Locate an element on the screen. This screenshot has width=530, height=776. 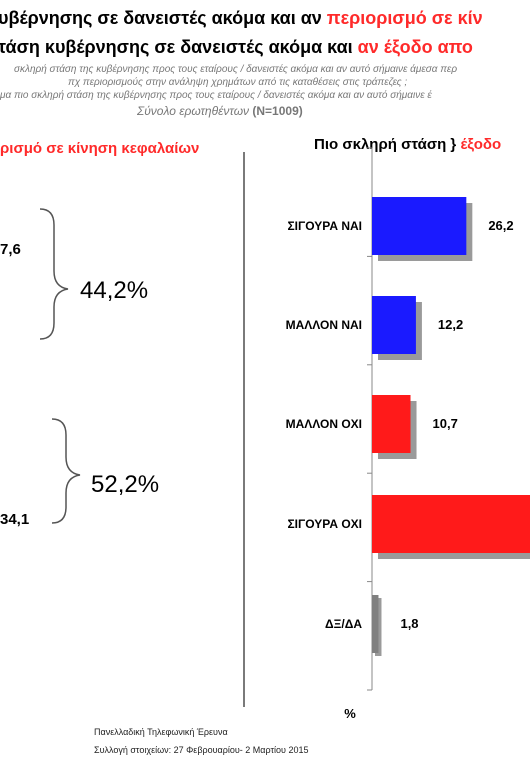
left-value-bottom: 34,1 is located at coordinates (15, 519).